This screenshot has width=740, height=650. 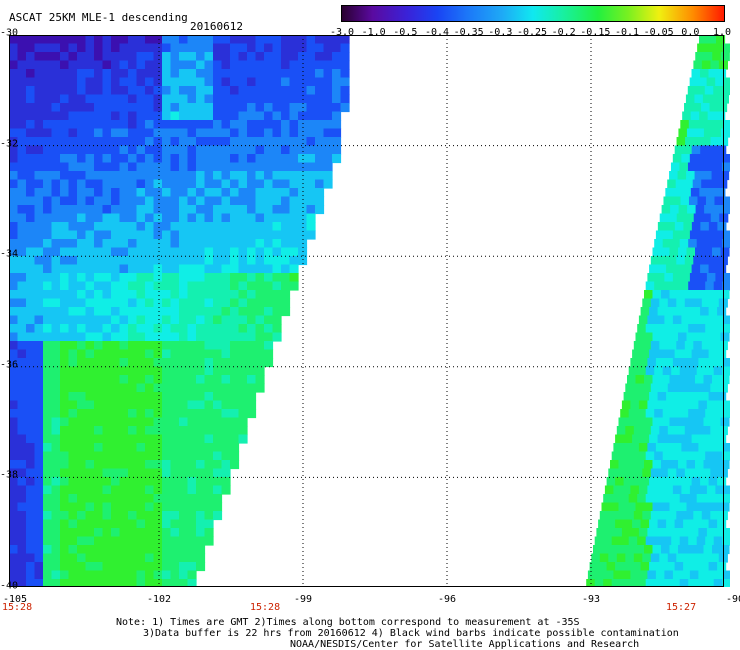 I want to click on x-axis-label: -102, so click(x=159, y=599).